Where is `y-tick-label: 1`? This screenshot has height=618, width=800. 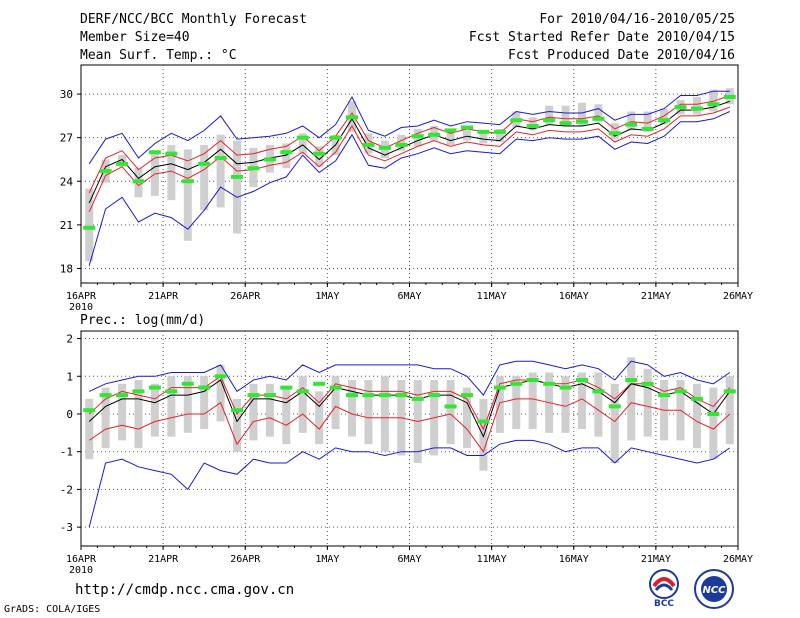 y-tick-label: 1 is located at coordinates (69, 376).